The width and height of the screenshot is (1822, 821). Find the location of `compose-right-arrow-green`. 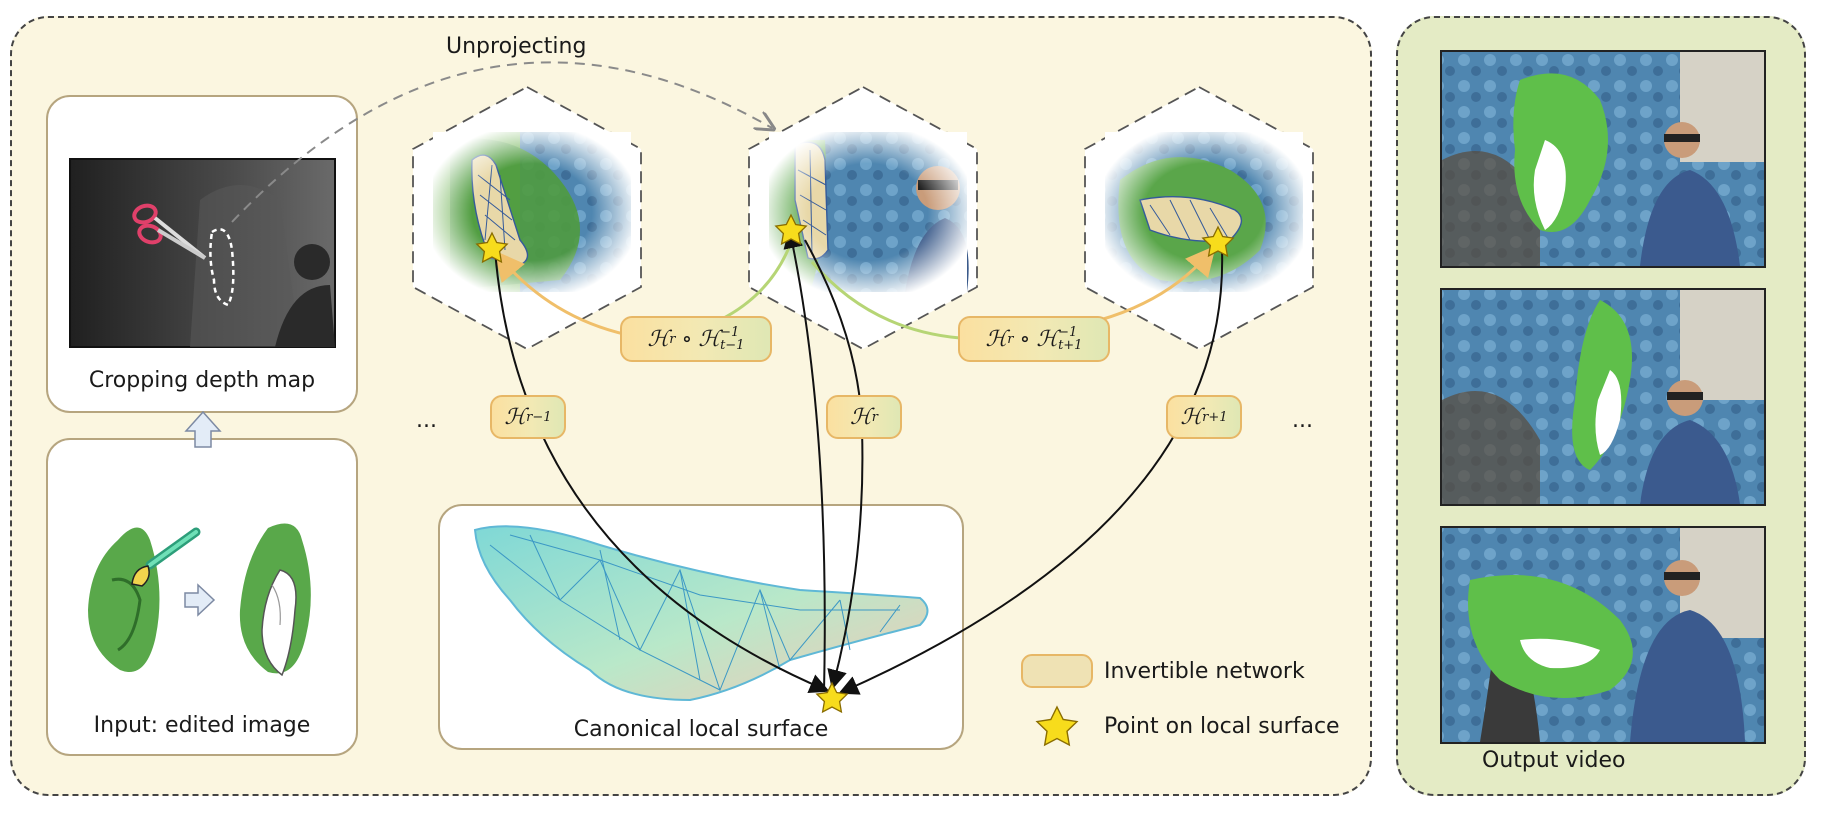

compose-right-arrow-green is located at coordinates (885, 300).